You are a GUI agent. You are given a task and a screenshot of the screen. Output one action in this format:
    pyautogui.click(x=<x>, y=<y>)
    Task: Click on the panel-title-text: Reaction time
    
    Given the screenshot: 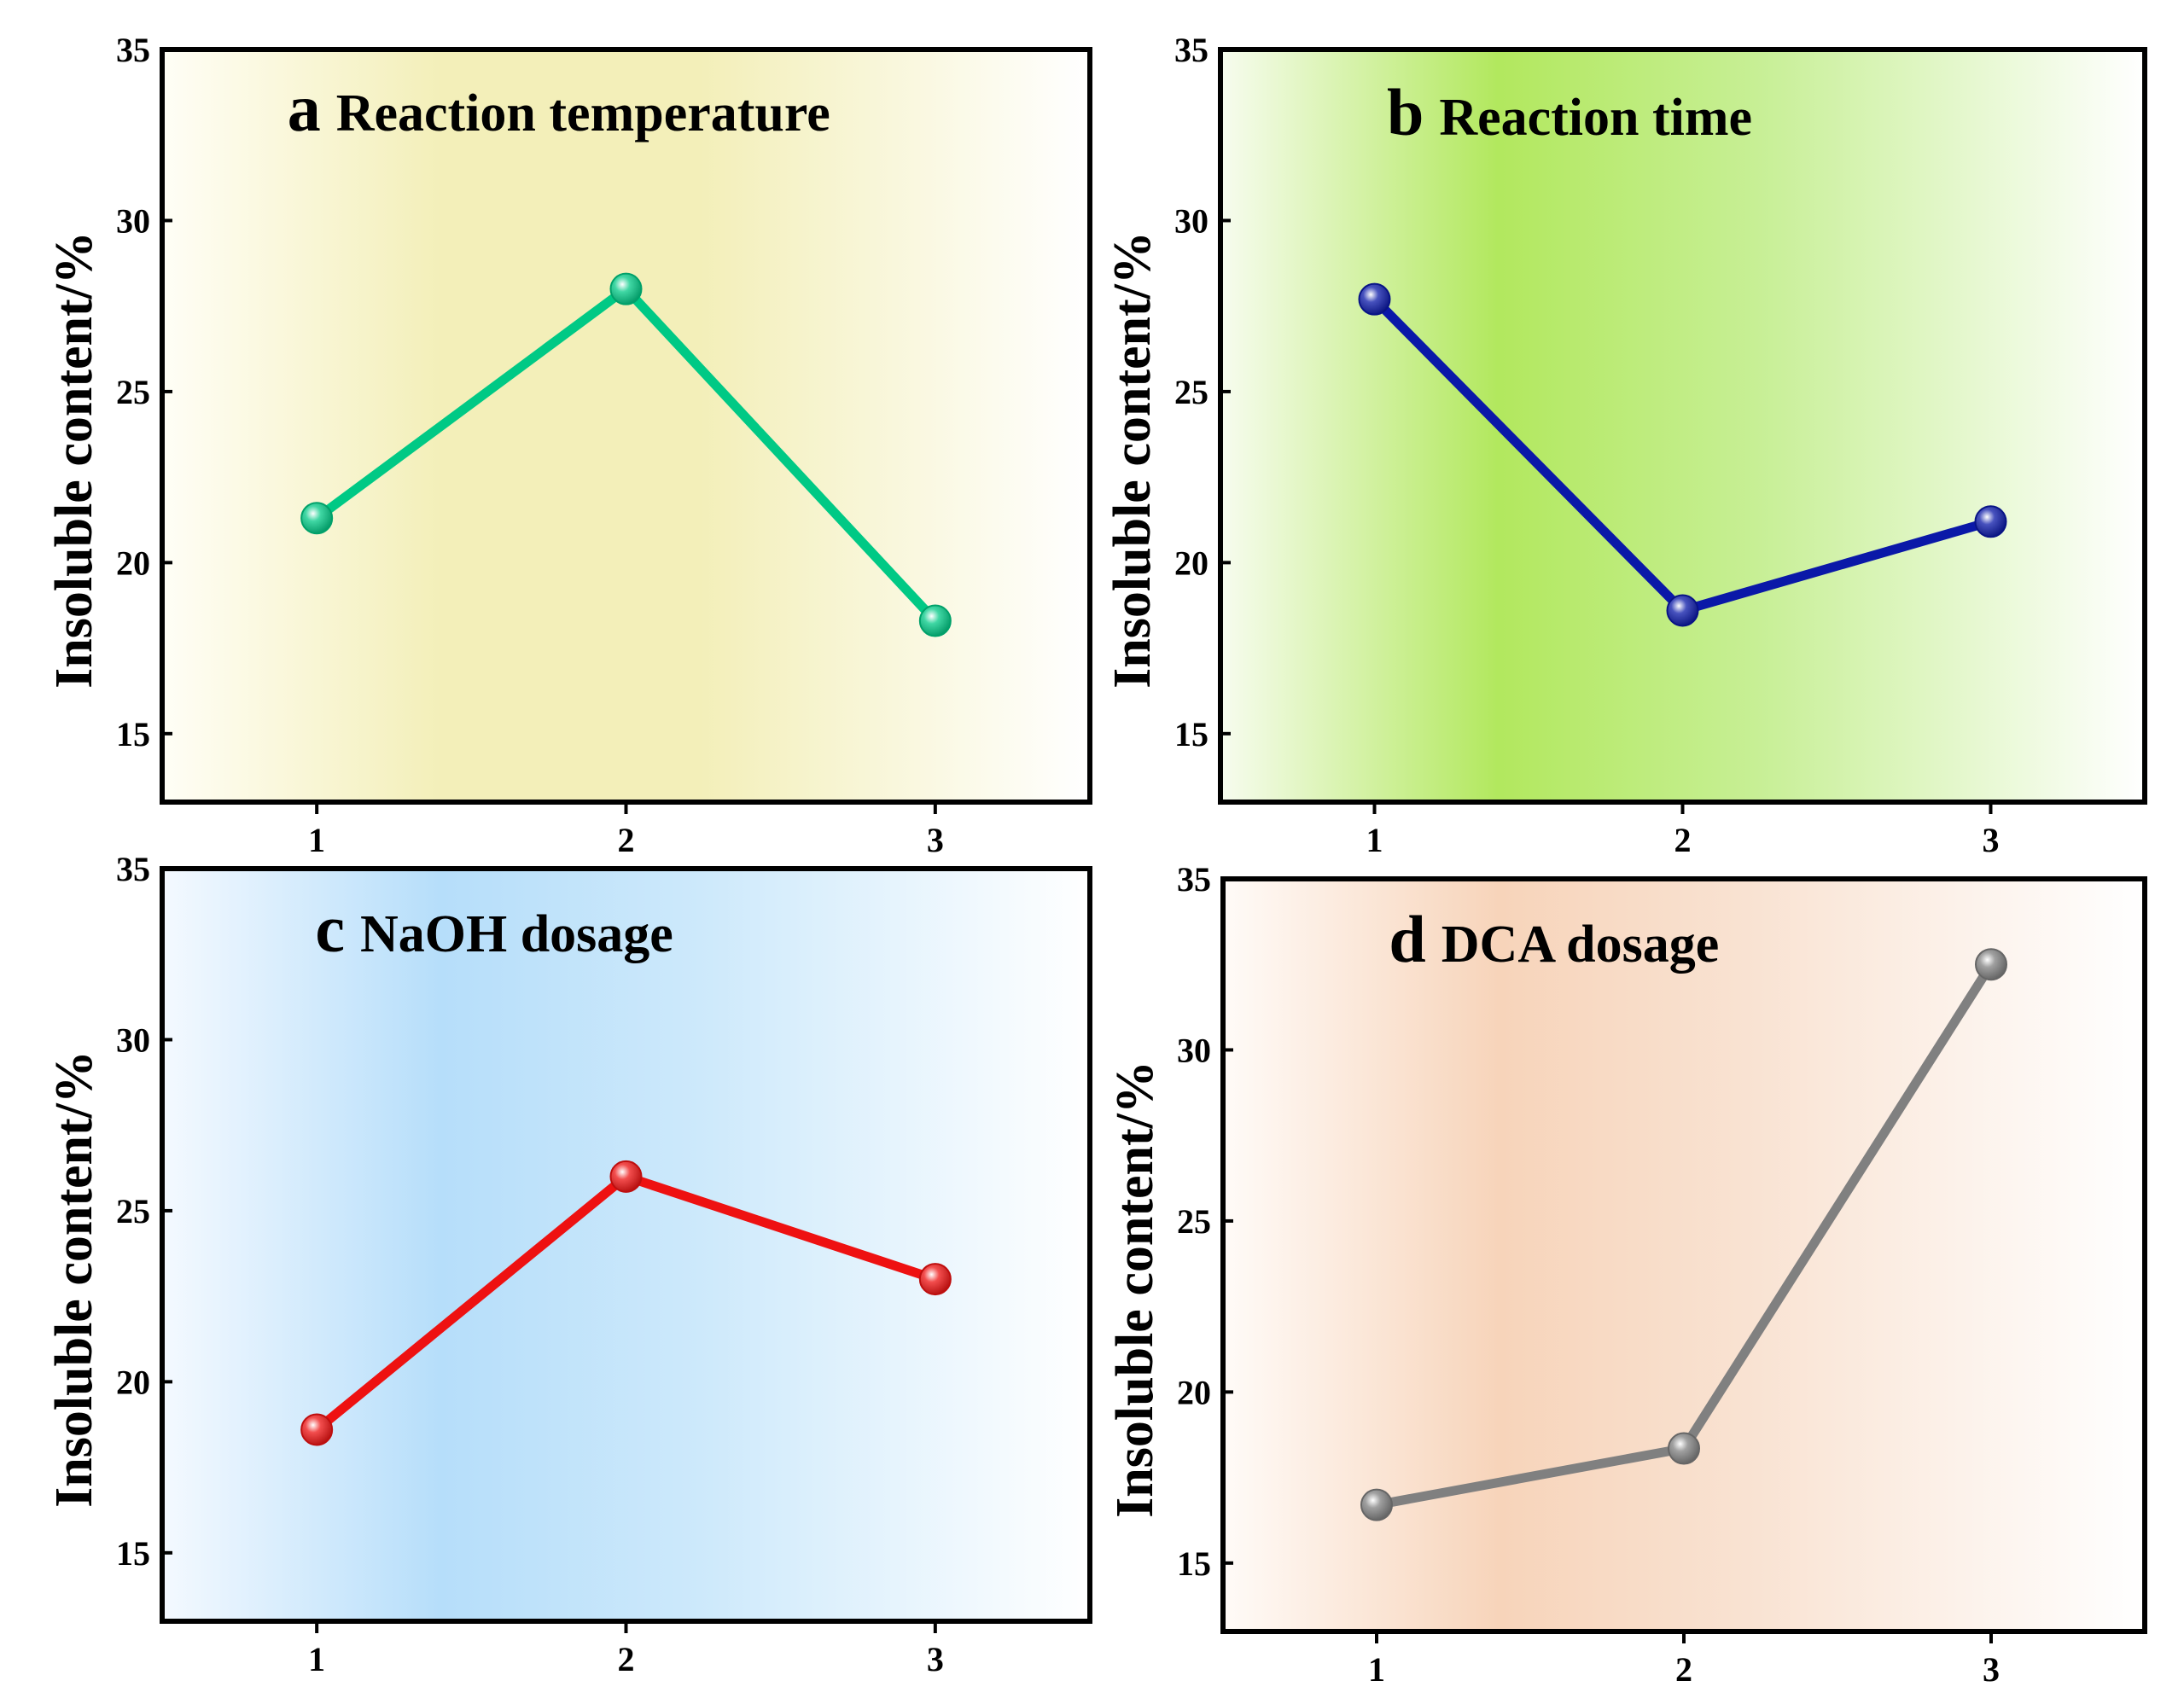 What is the action you would take?
    pyautogui.click(x=1595, y=118)
    